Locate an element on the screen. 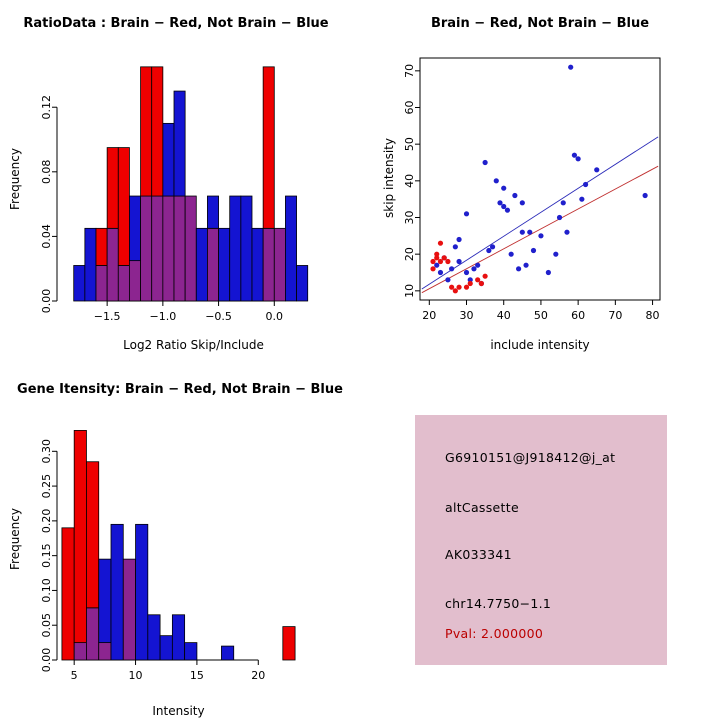  svg-text: −1.5 is located at coordinates (107, 316).